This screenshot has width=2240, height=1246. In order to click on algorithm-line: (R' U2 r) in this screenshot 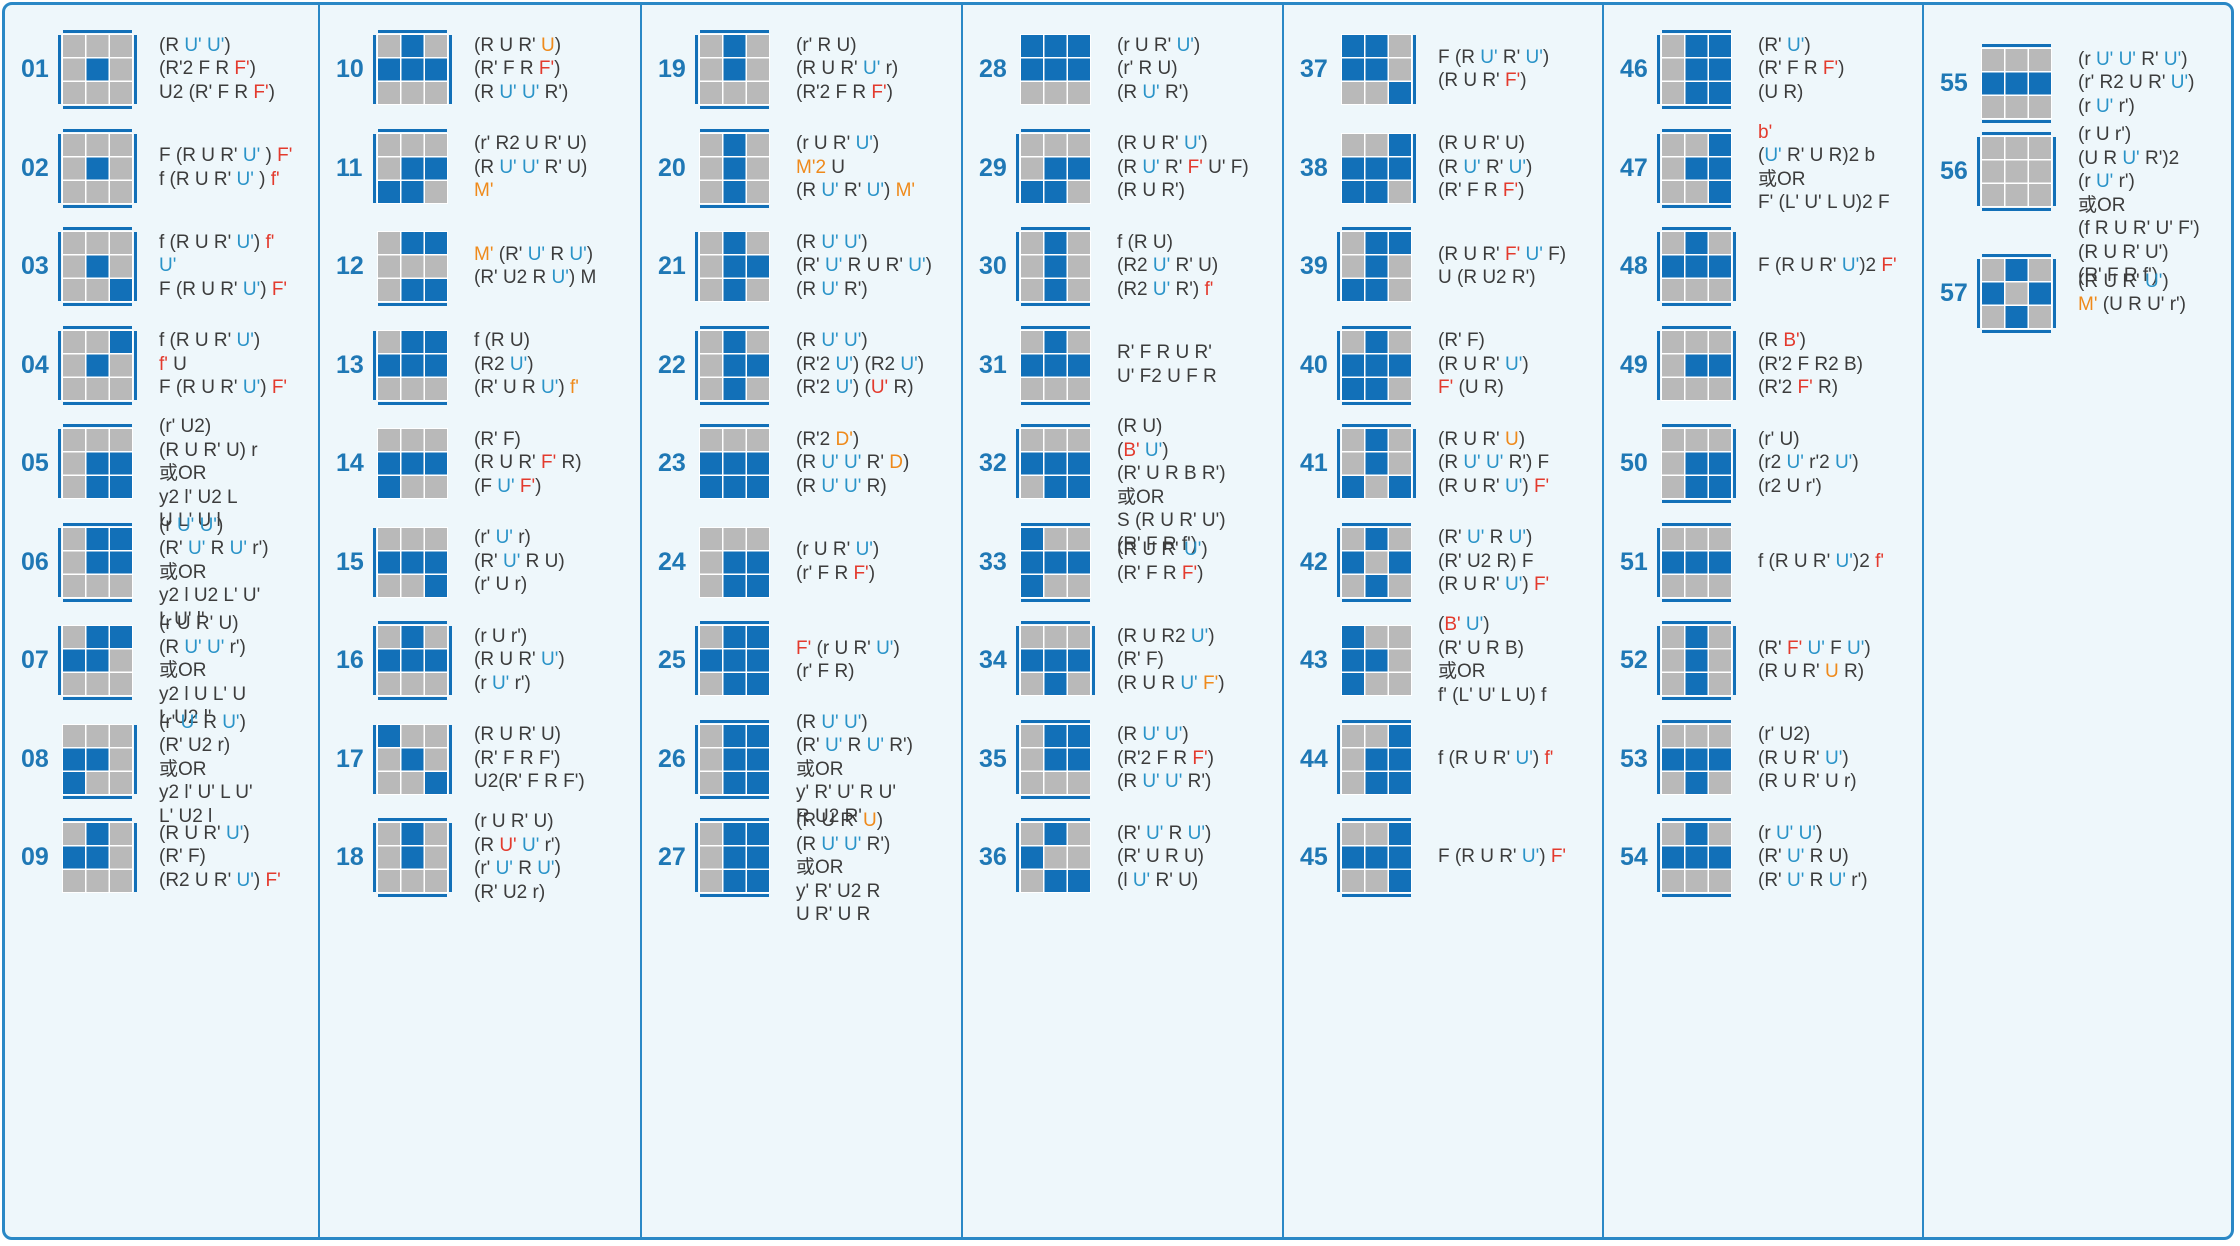, I will do `click(517, 893)`.